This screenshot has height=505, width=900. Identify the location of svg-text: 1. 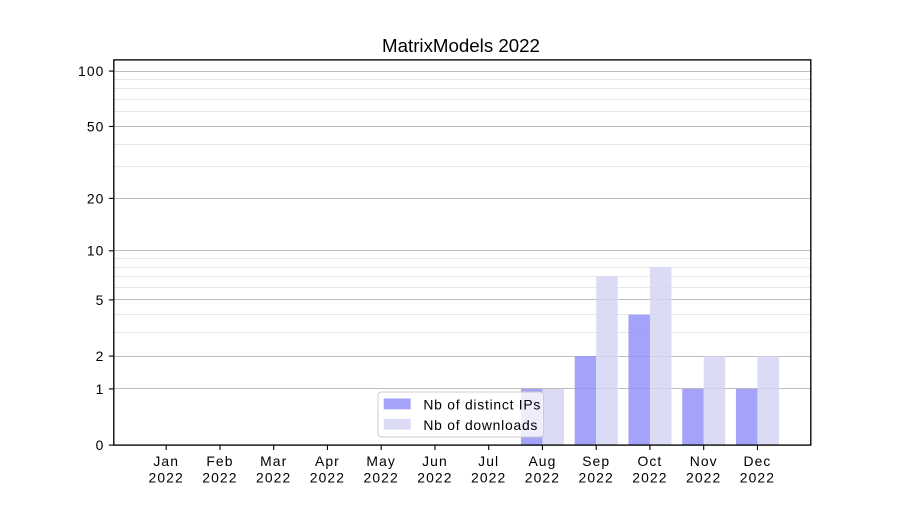
(100, 389).